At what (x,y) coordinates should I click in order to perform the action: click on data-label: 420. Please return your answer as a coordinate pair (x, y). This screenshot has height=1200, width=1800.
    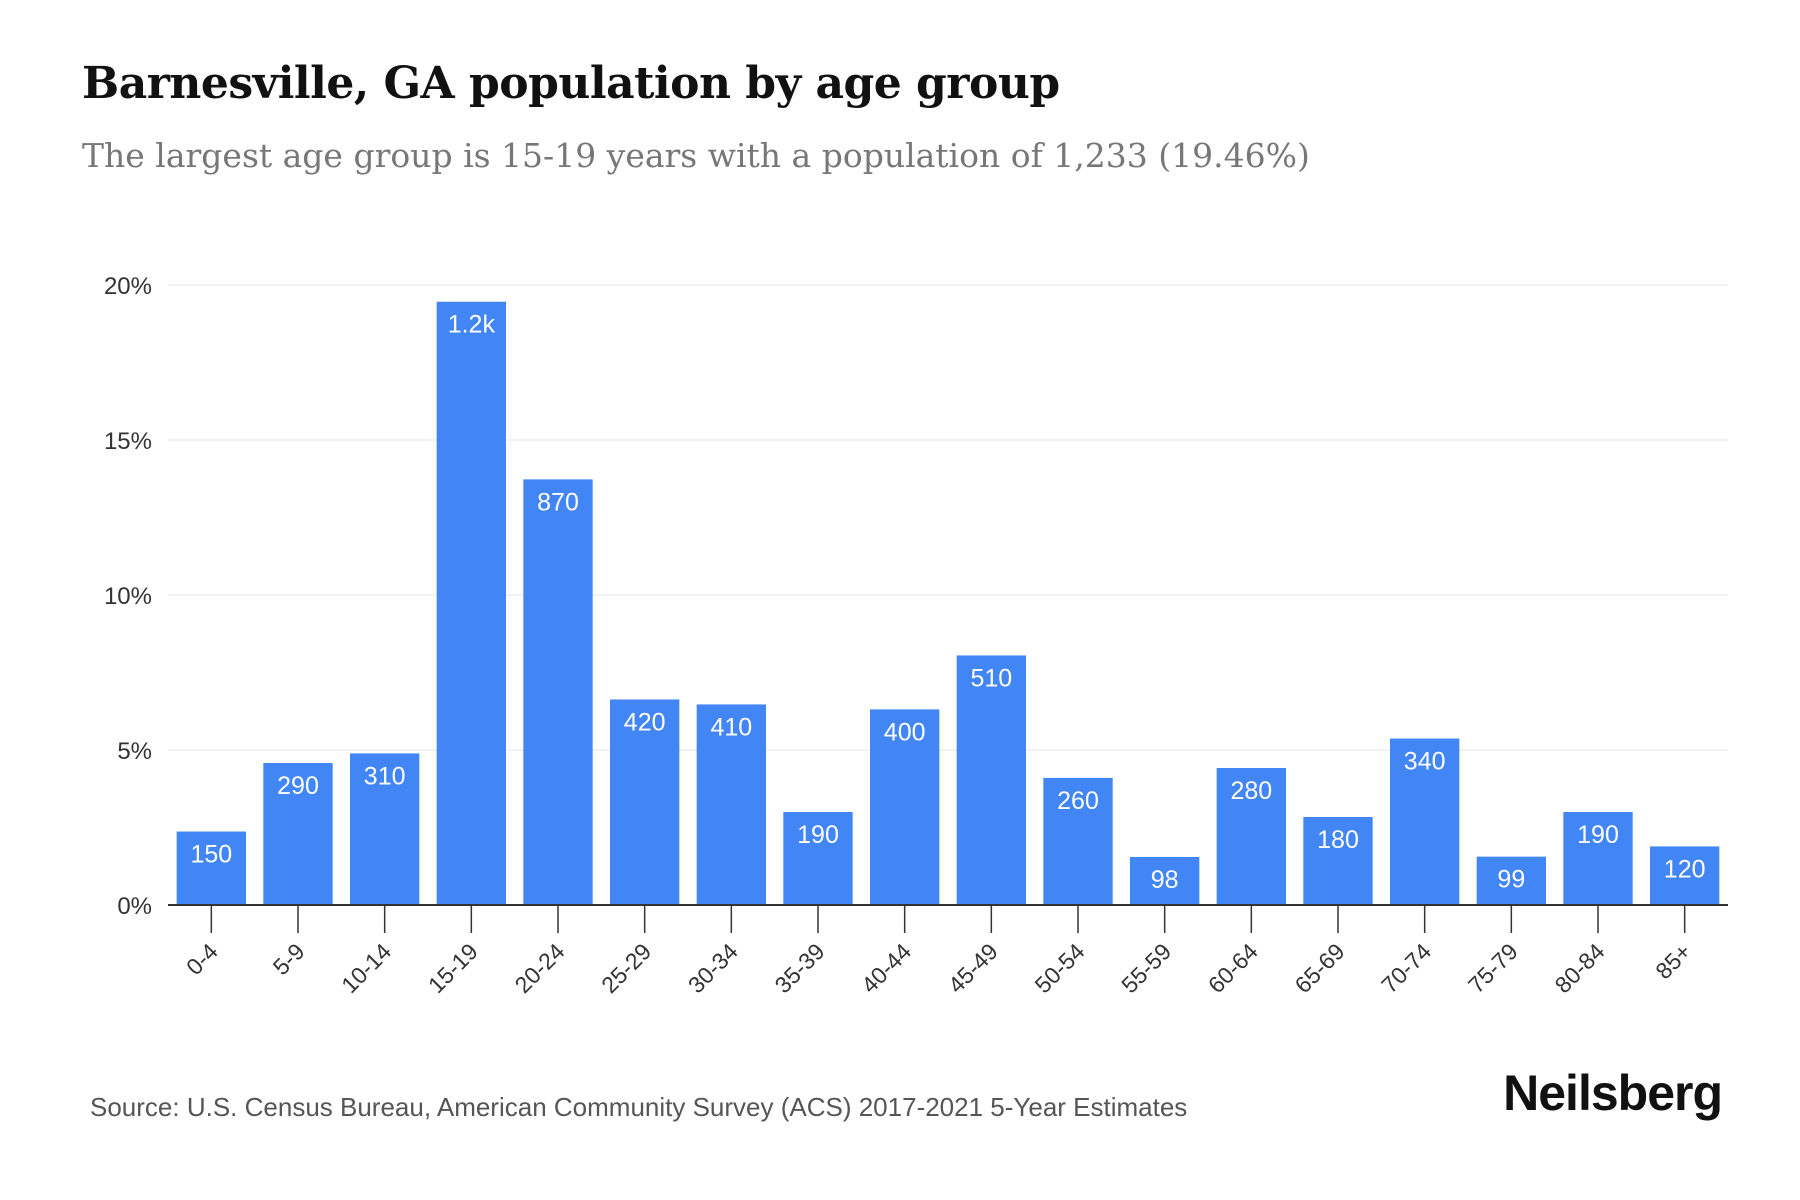
    Looking at the image, I should click on (645, 722).